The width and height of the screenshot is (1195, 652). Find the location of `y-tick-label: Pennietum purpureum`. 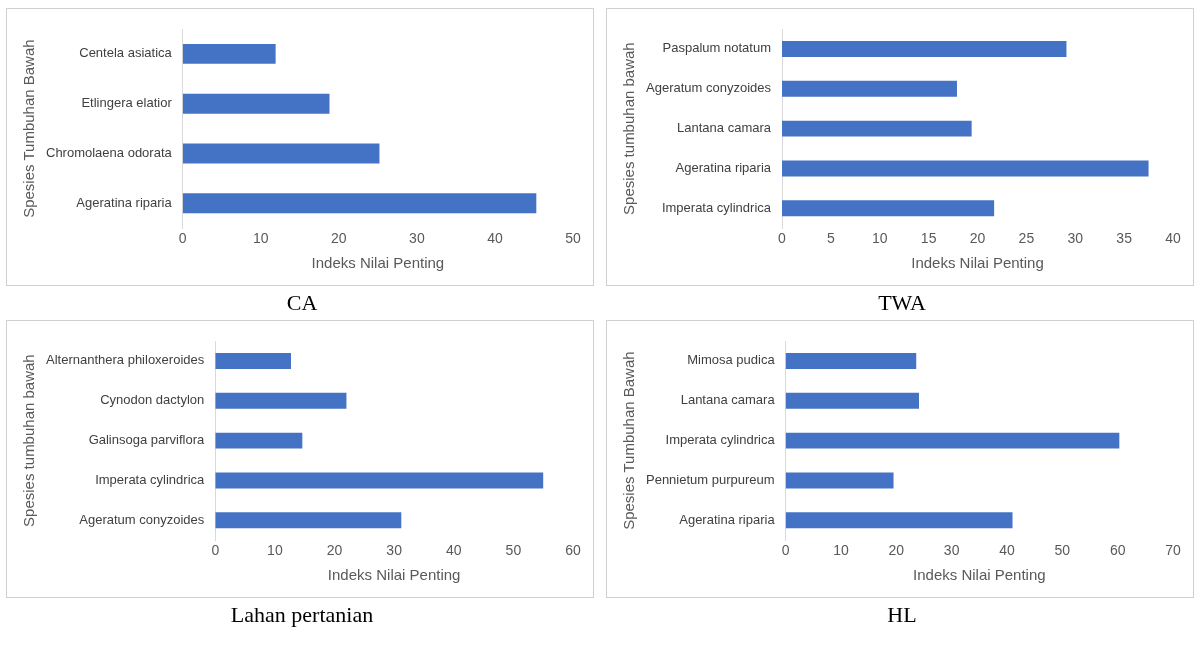

y-tick-label: Pennietum purpureum is located at coordinates (710, 480).